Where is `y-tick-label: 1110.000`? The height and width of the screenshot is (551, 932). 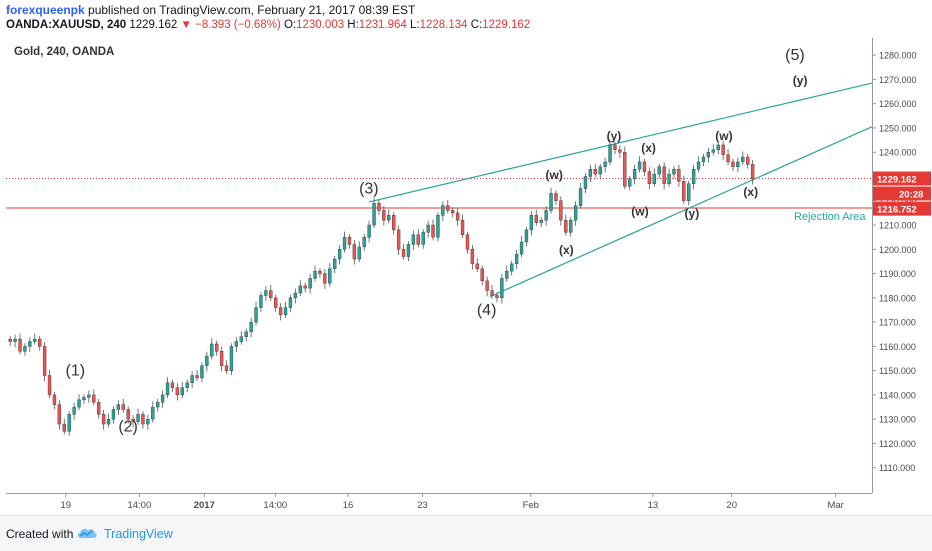 y-tick-label: 1110.000 is located at coordinates (897, 468).